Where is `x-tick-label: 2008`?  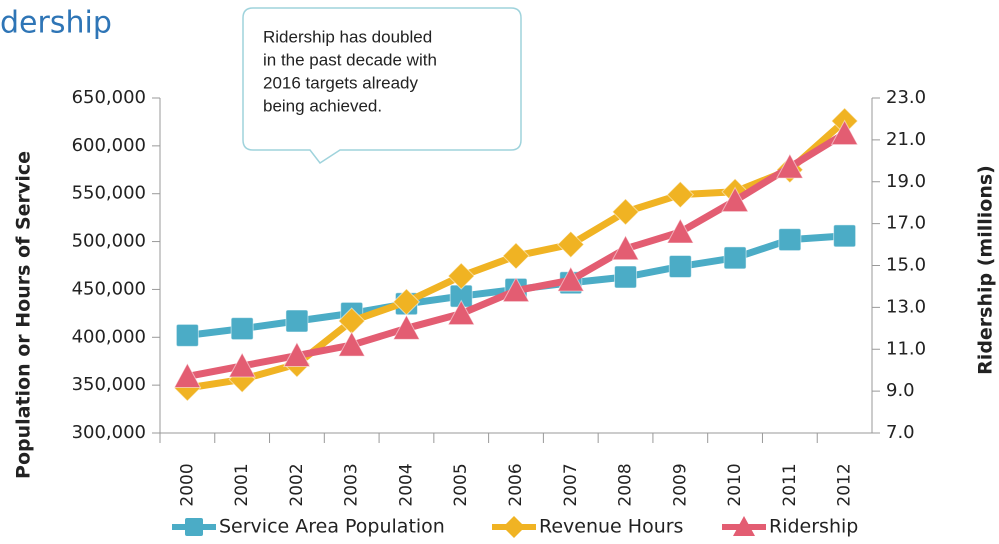
x-tick-label: 2008 is located at coordinates (626, 484).